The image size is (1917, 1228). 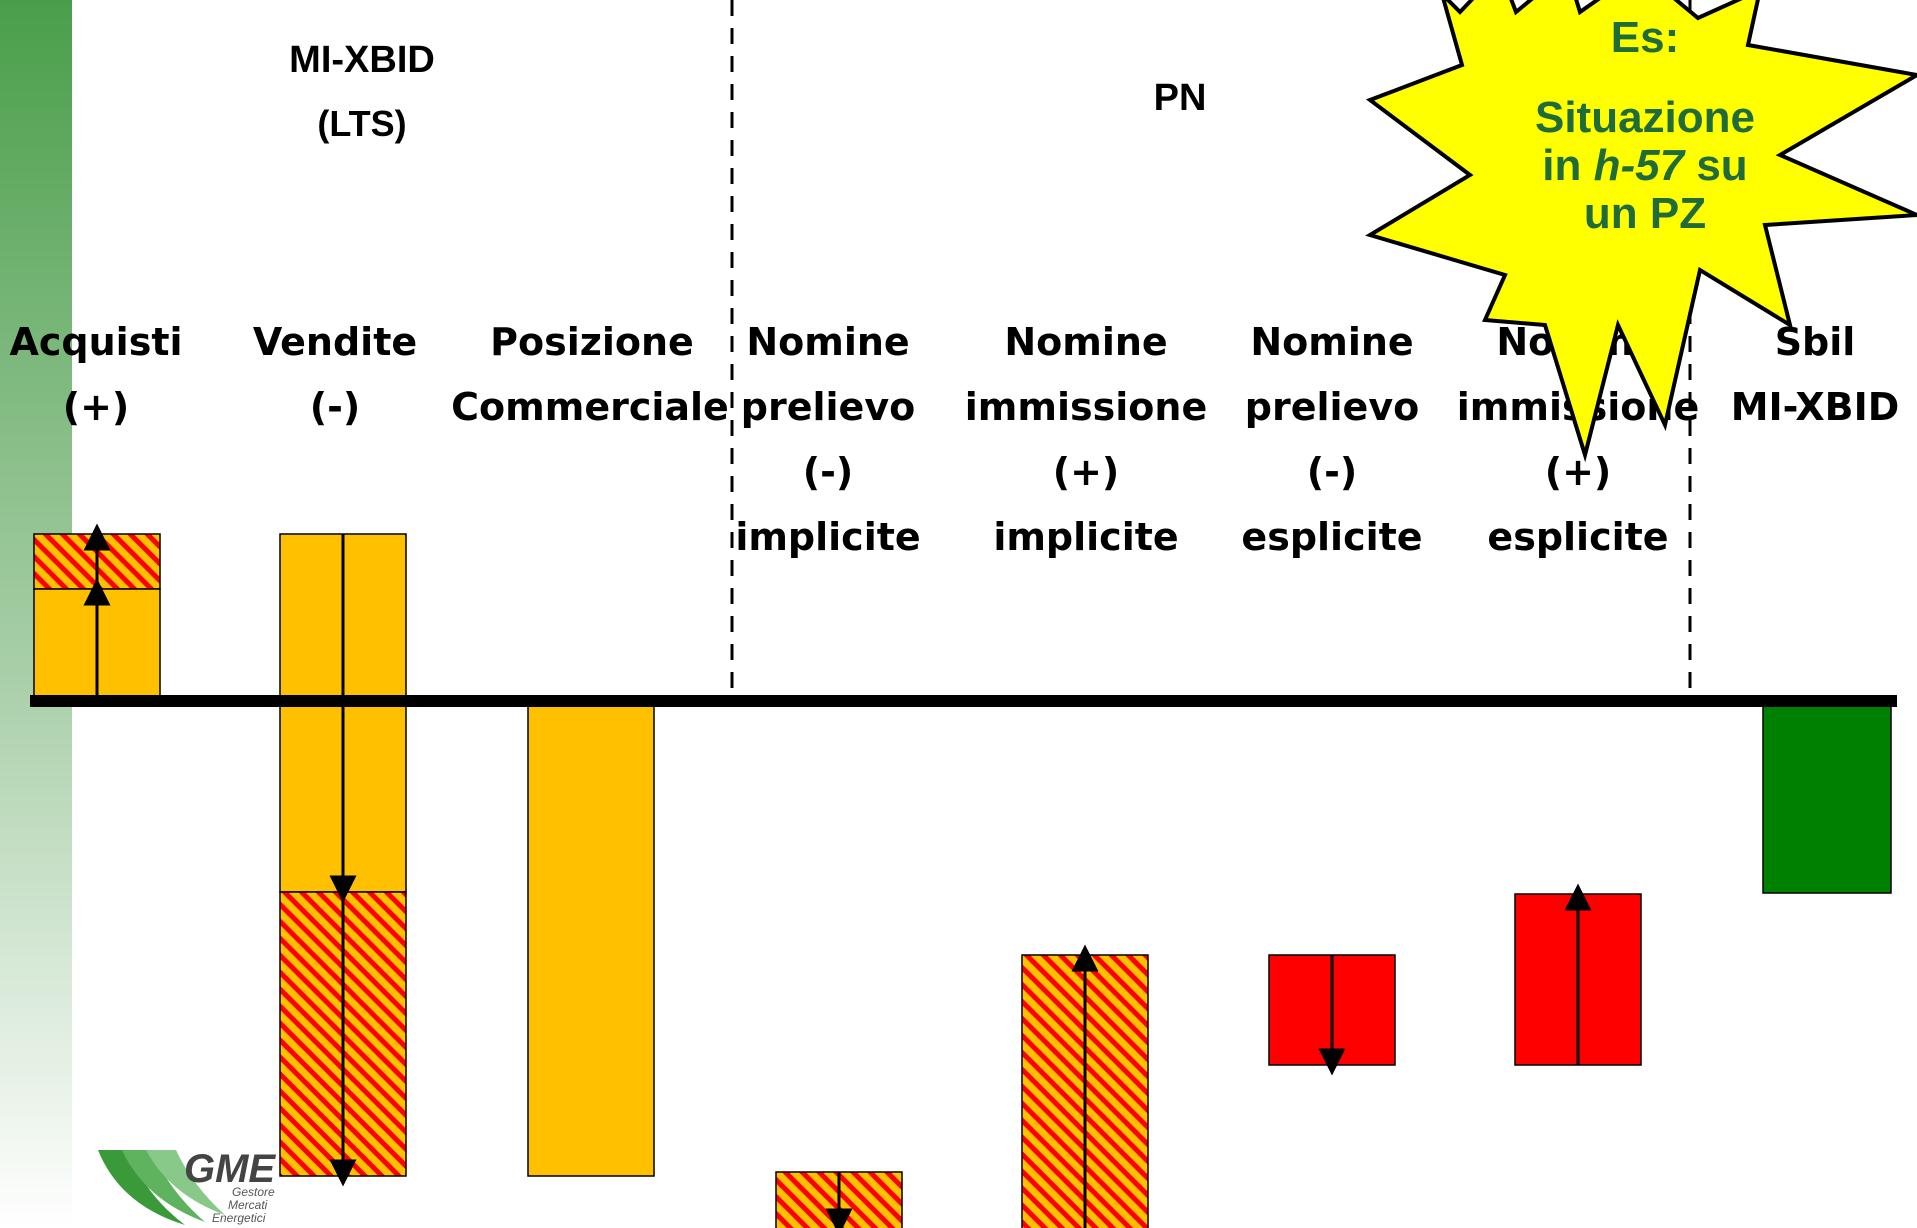 What do you see at coordinates (1332, 472) in the screenshot?
I see `label-npe-3: (-)` at bounding box center [1332, 472].